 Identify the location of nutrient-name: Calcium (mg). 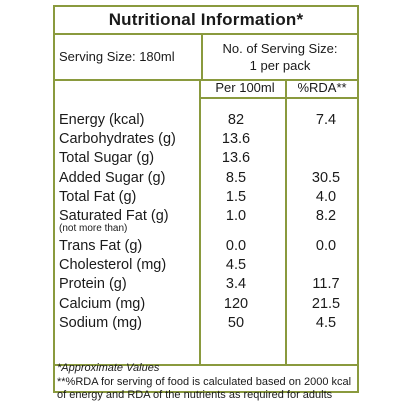
(102, 303).